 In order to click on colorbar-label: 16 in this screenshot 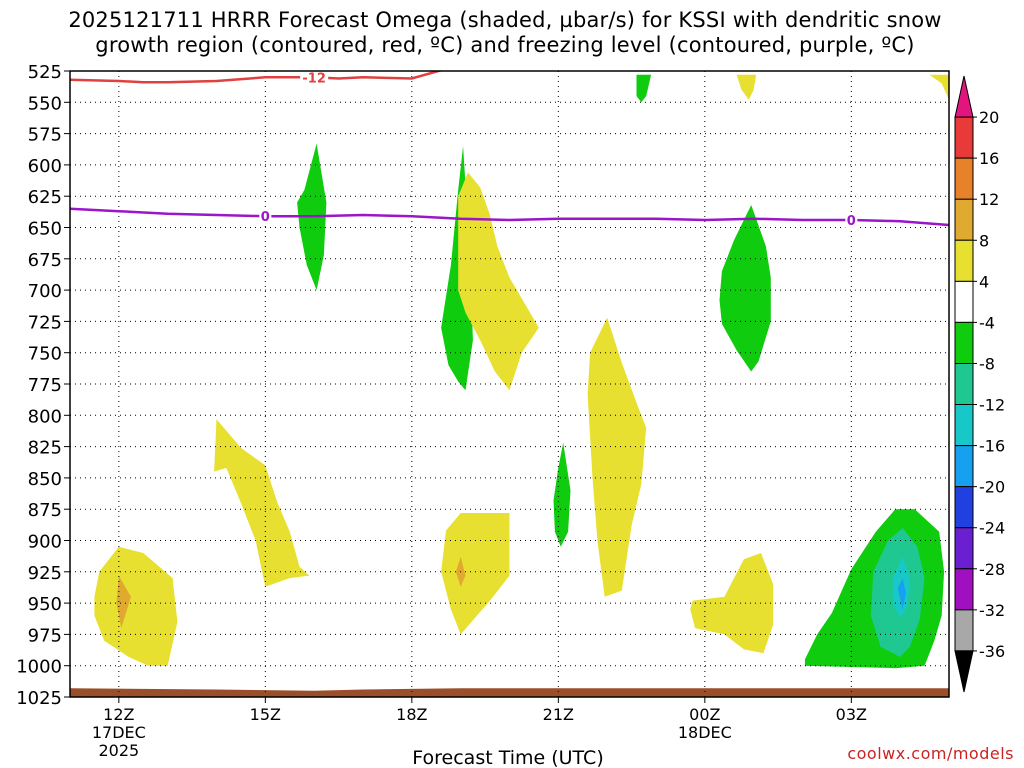, I will do `click(989, 158)`.